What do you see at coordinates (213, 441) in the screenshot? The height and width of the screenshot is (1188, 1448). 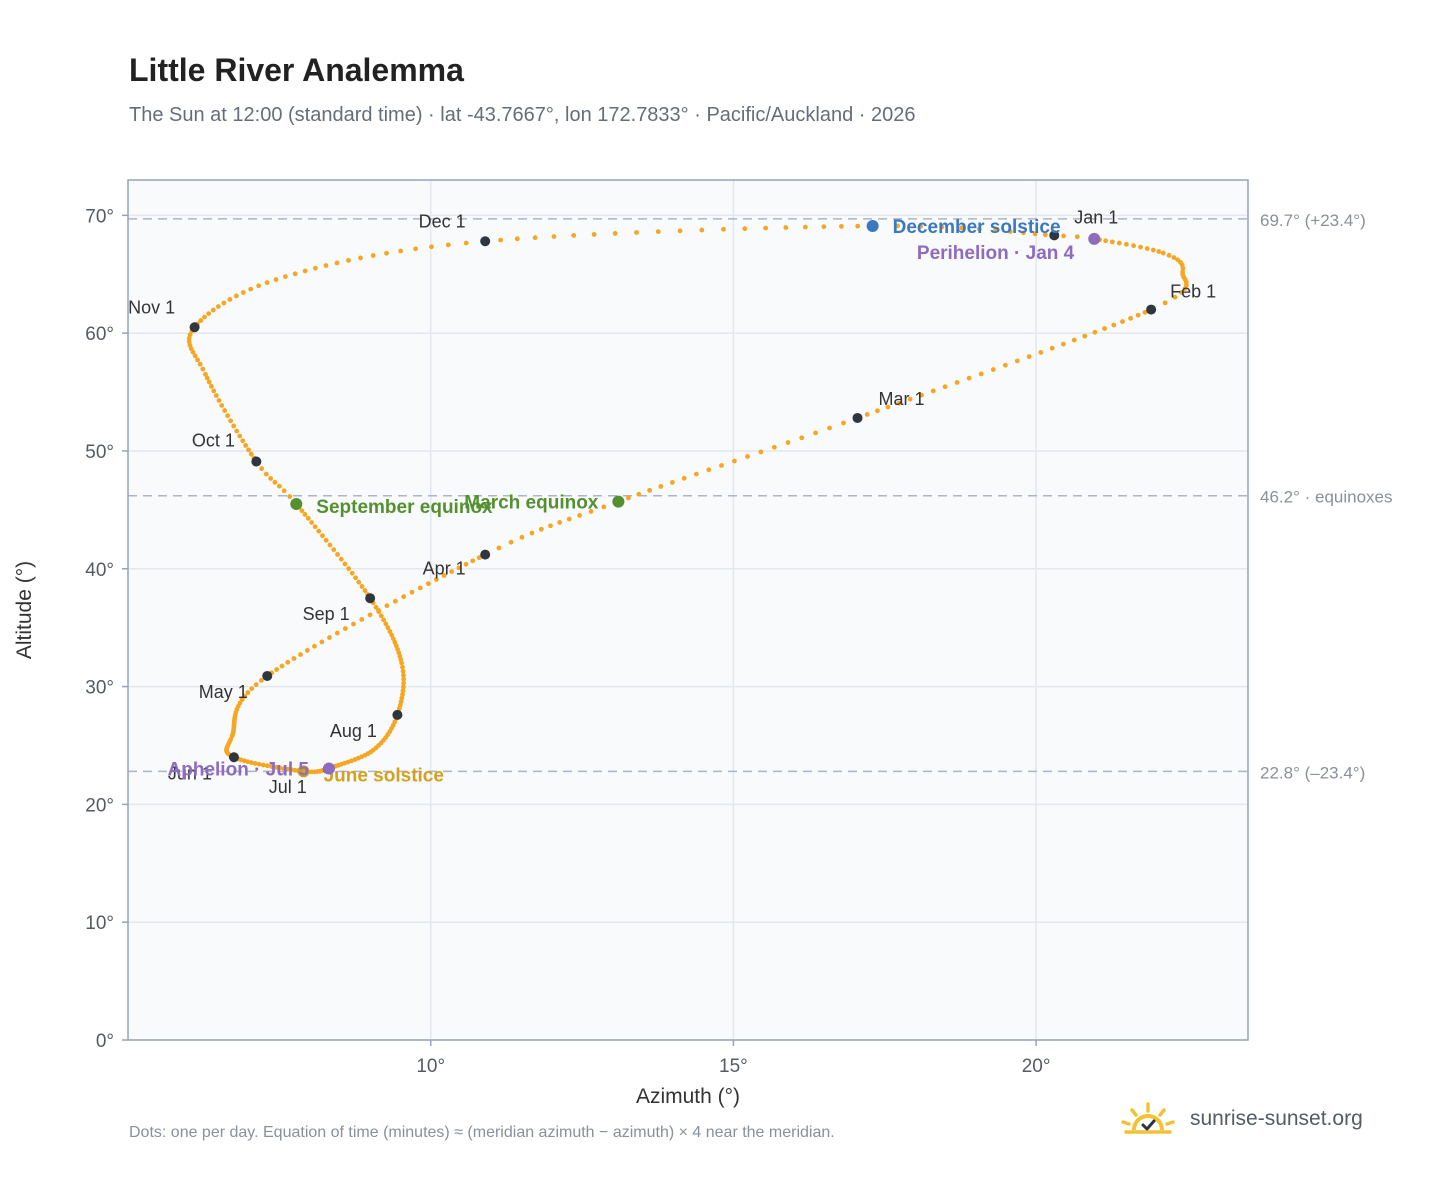 I see `month-marker-label: Oct 1` at bounding box center [213, 441].